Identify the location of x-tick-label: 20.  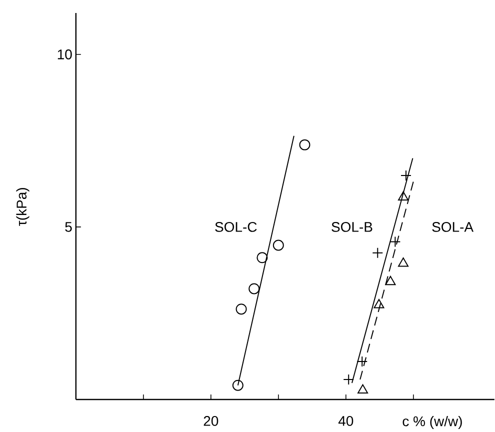
(211, 421).